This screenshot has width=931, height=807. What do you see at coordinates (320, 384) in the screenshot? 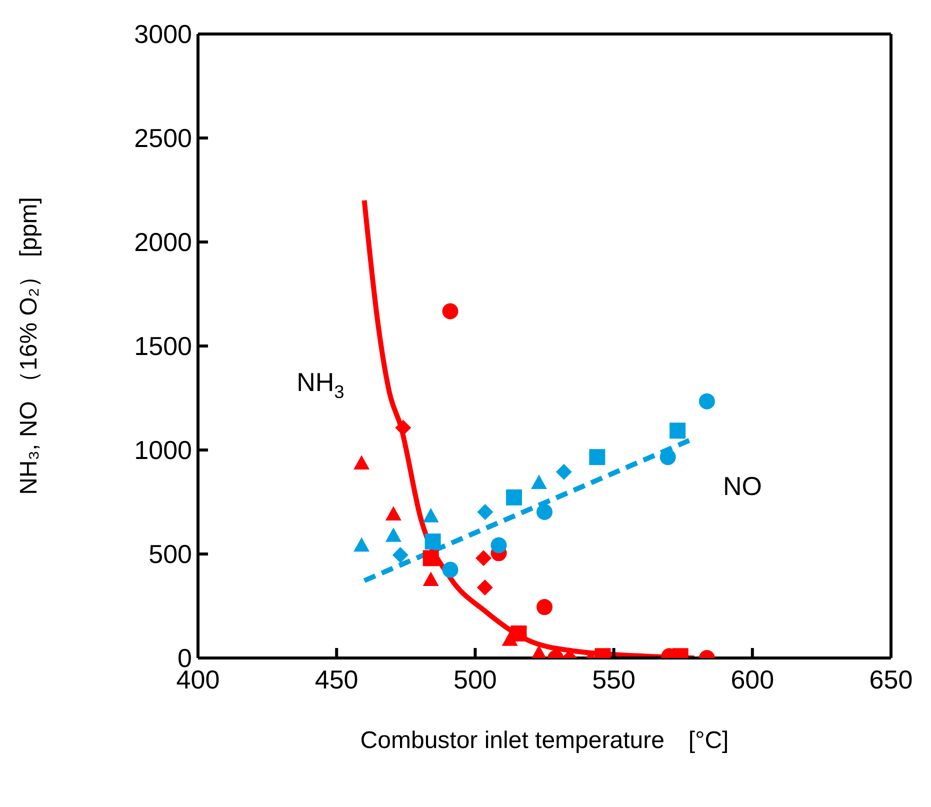
I see `annotation: NH$_{3}$` at bounding box center [320, 384].